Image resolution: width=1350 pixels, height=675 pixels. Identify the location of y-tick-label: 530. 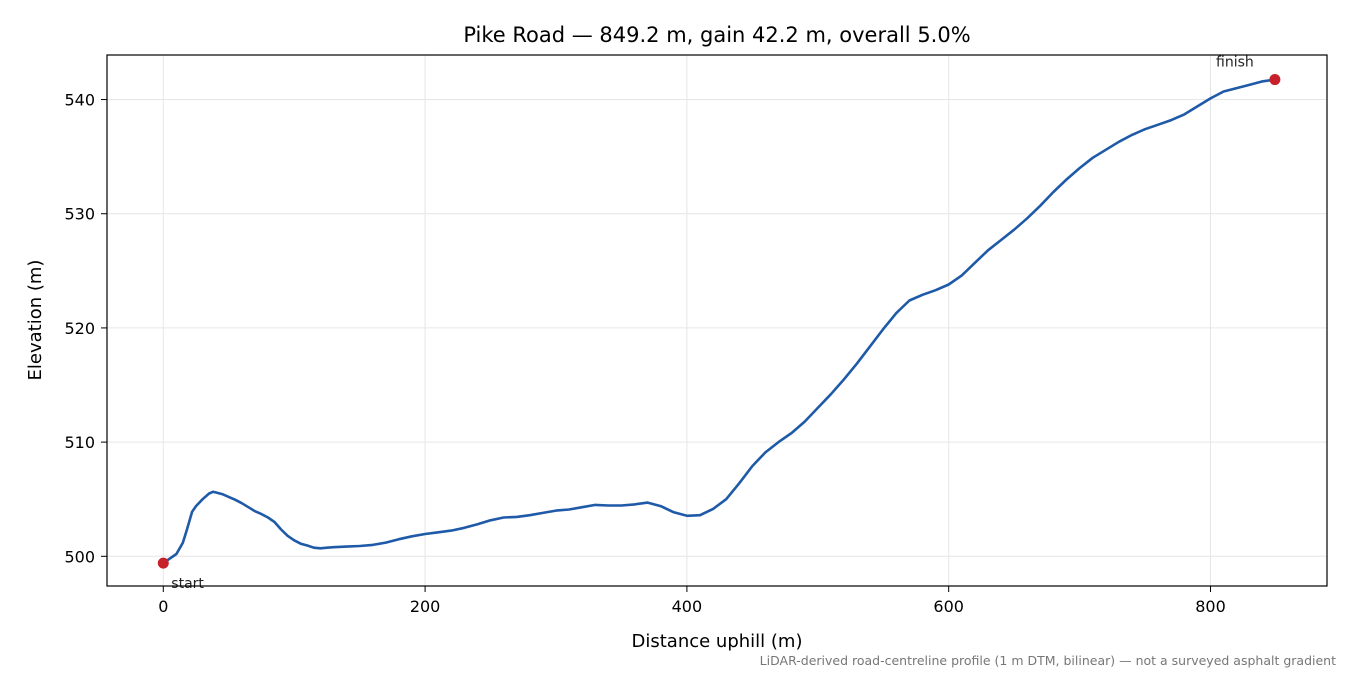
(79, 214).